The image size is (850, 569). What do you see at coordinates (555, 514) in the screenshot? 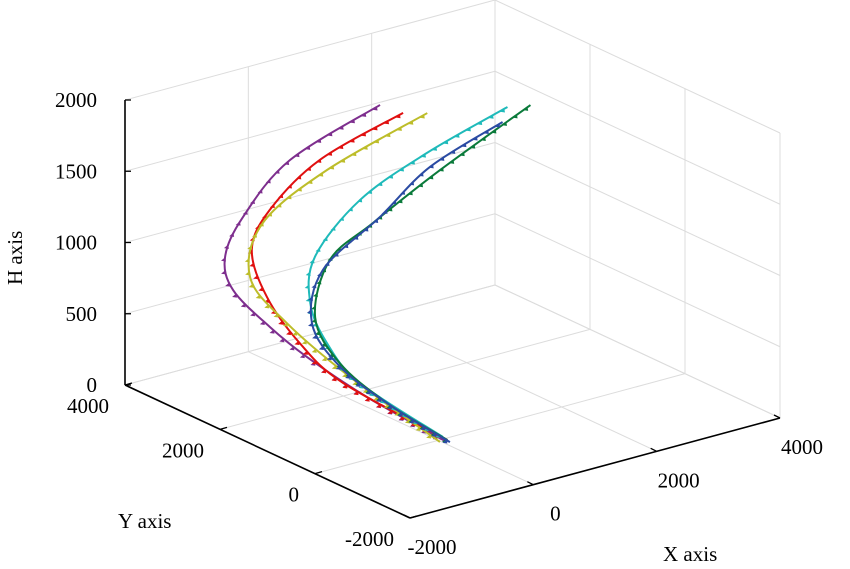
I see `x-tick-label: 0` at bounding box center [555, 514].